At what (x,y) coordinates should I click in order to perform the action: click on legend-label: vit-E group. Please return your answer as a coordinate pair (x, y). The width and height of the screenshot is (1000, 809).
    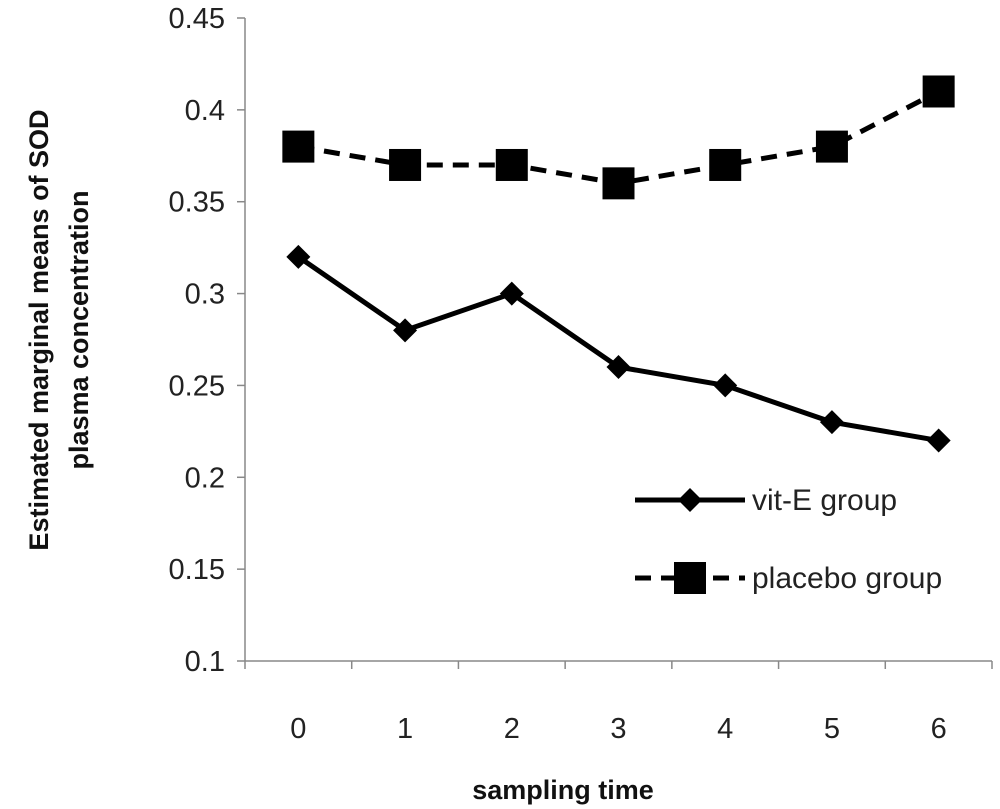
    Looking at the image, I should click on (824, 500).